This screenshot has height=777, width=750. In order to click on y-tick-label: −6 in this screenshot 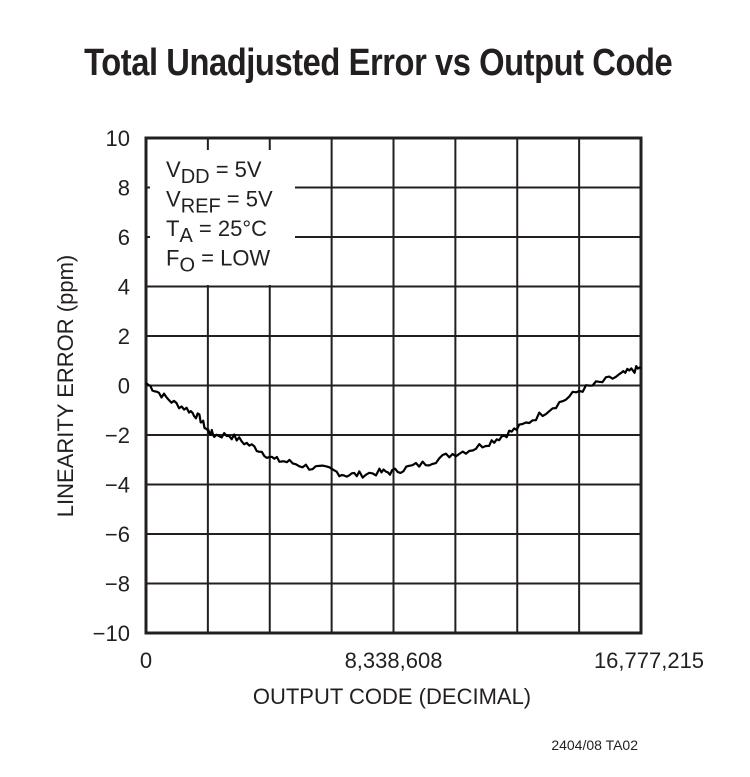, I will do `click(117, 534)`.